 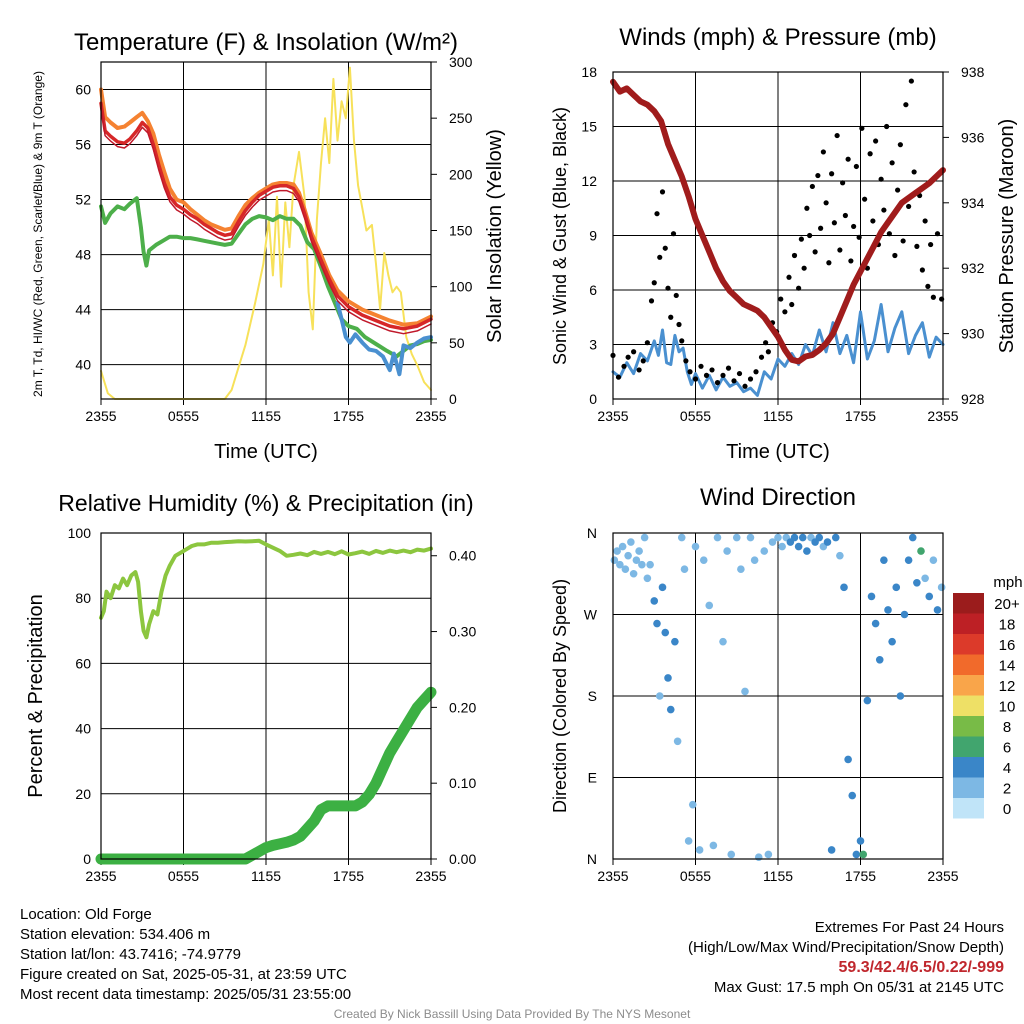 I want to click on legend-label: 6, so click(x=1007, y=748).